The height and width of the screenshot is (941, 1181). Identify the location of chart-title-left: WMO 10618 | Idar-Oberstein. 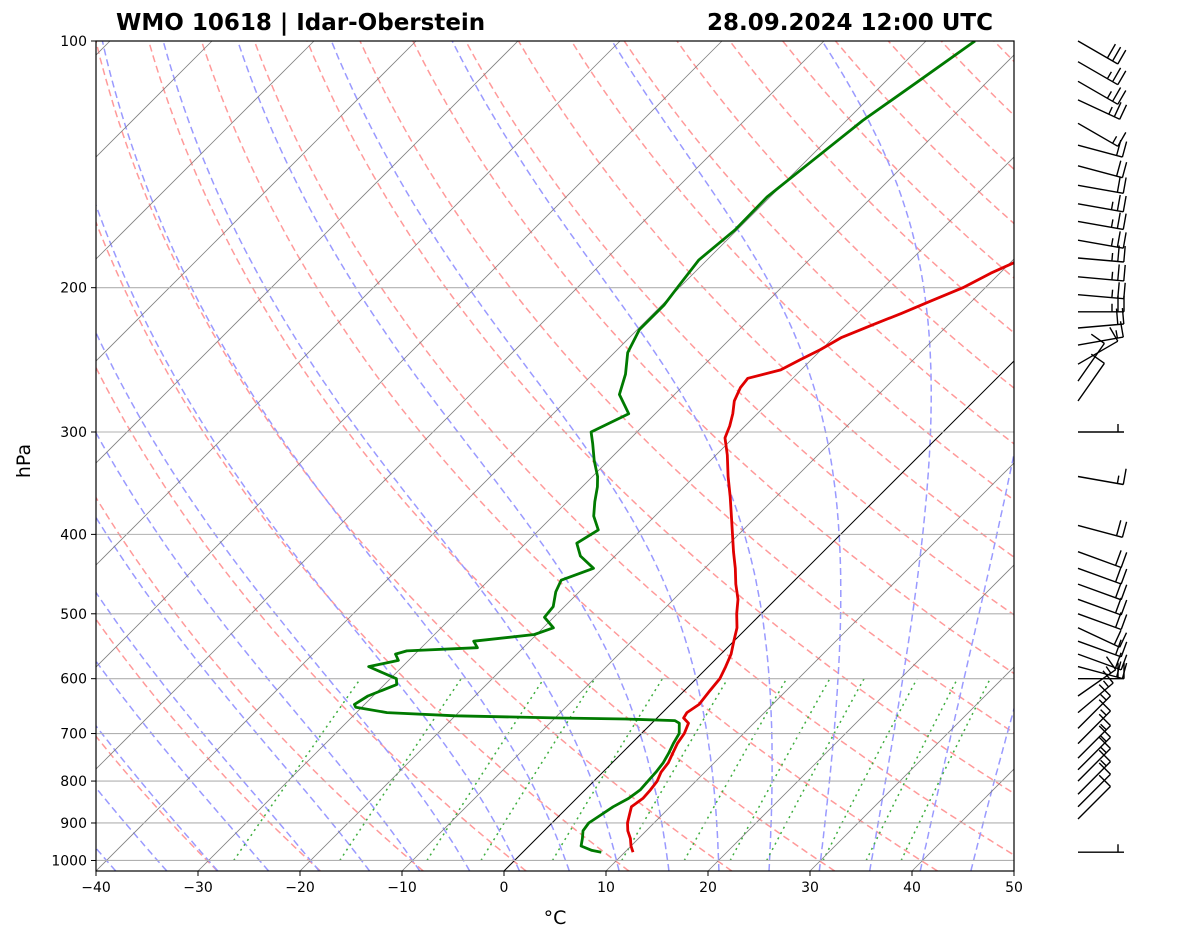
(300, 23).